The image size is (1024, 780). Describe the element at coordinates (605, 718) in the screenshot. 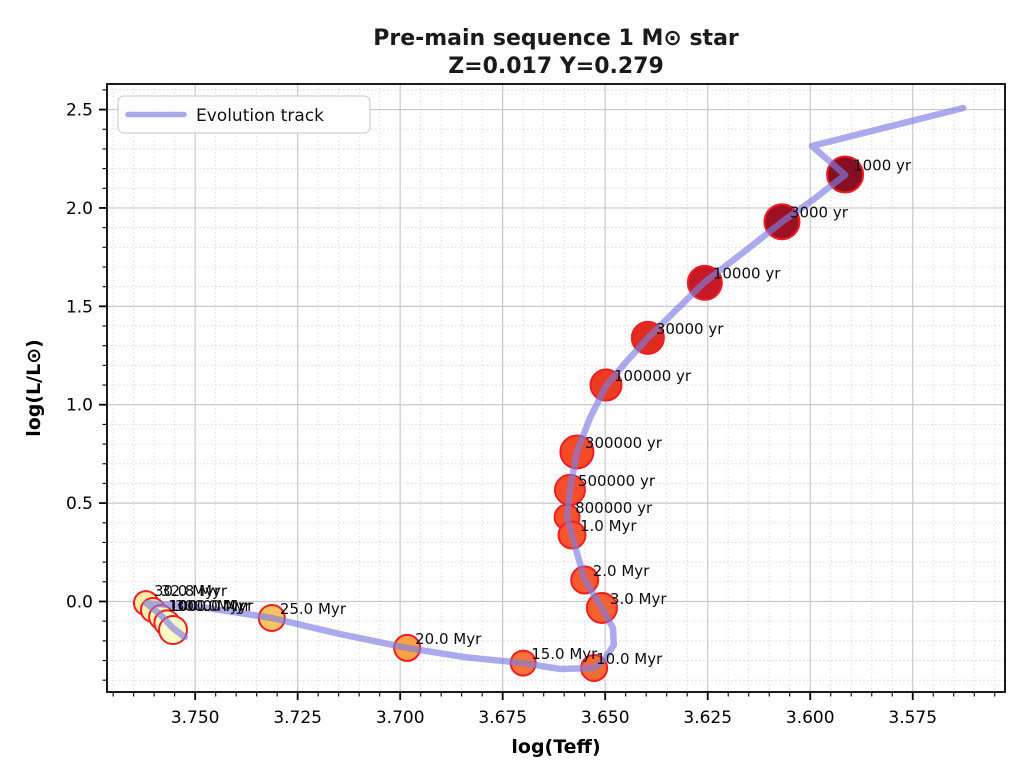

I see `x-tick-label: 3.650` at that location.